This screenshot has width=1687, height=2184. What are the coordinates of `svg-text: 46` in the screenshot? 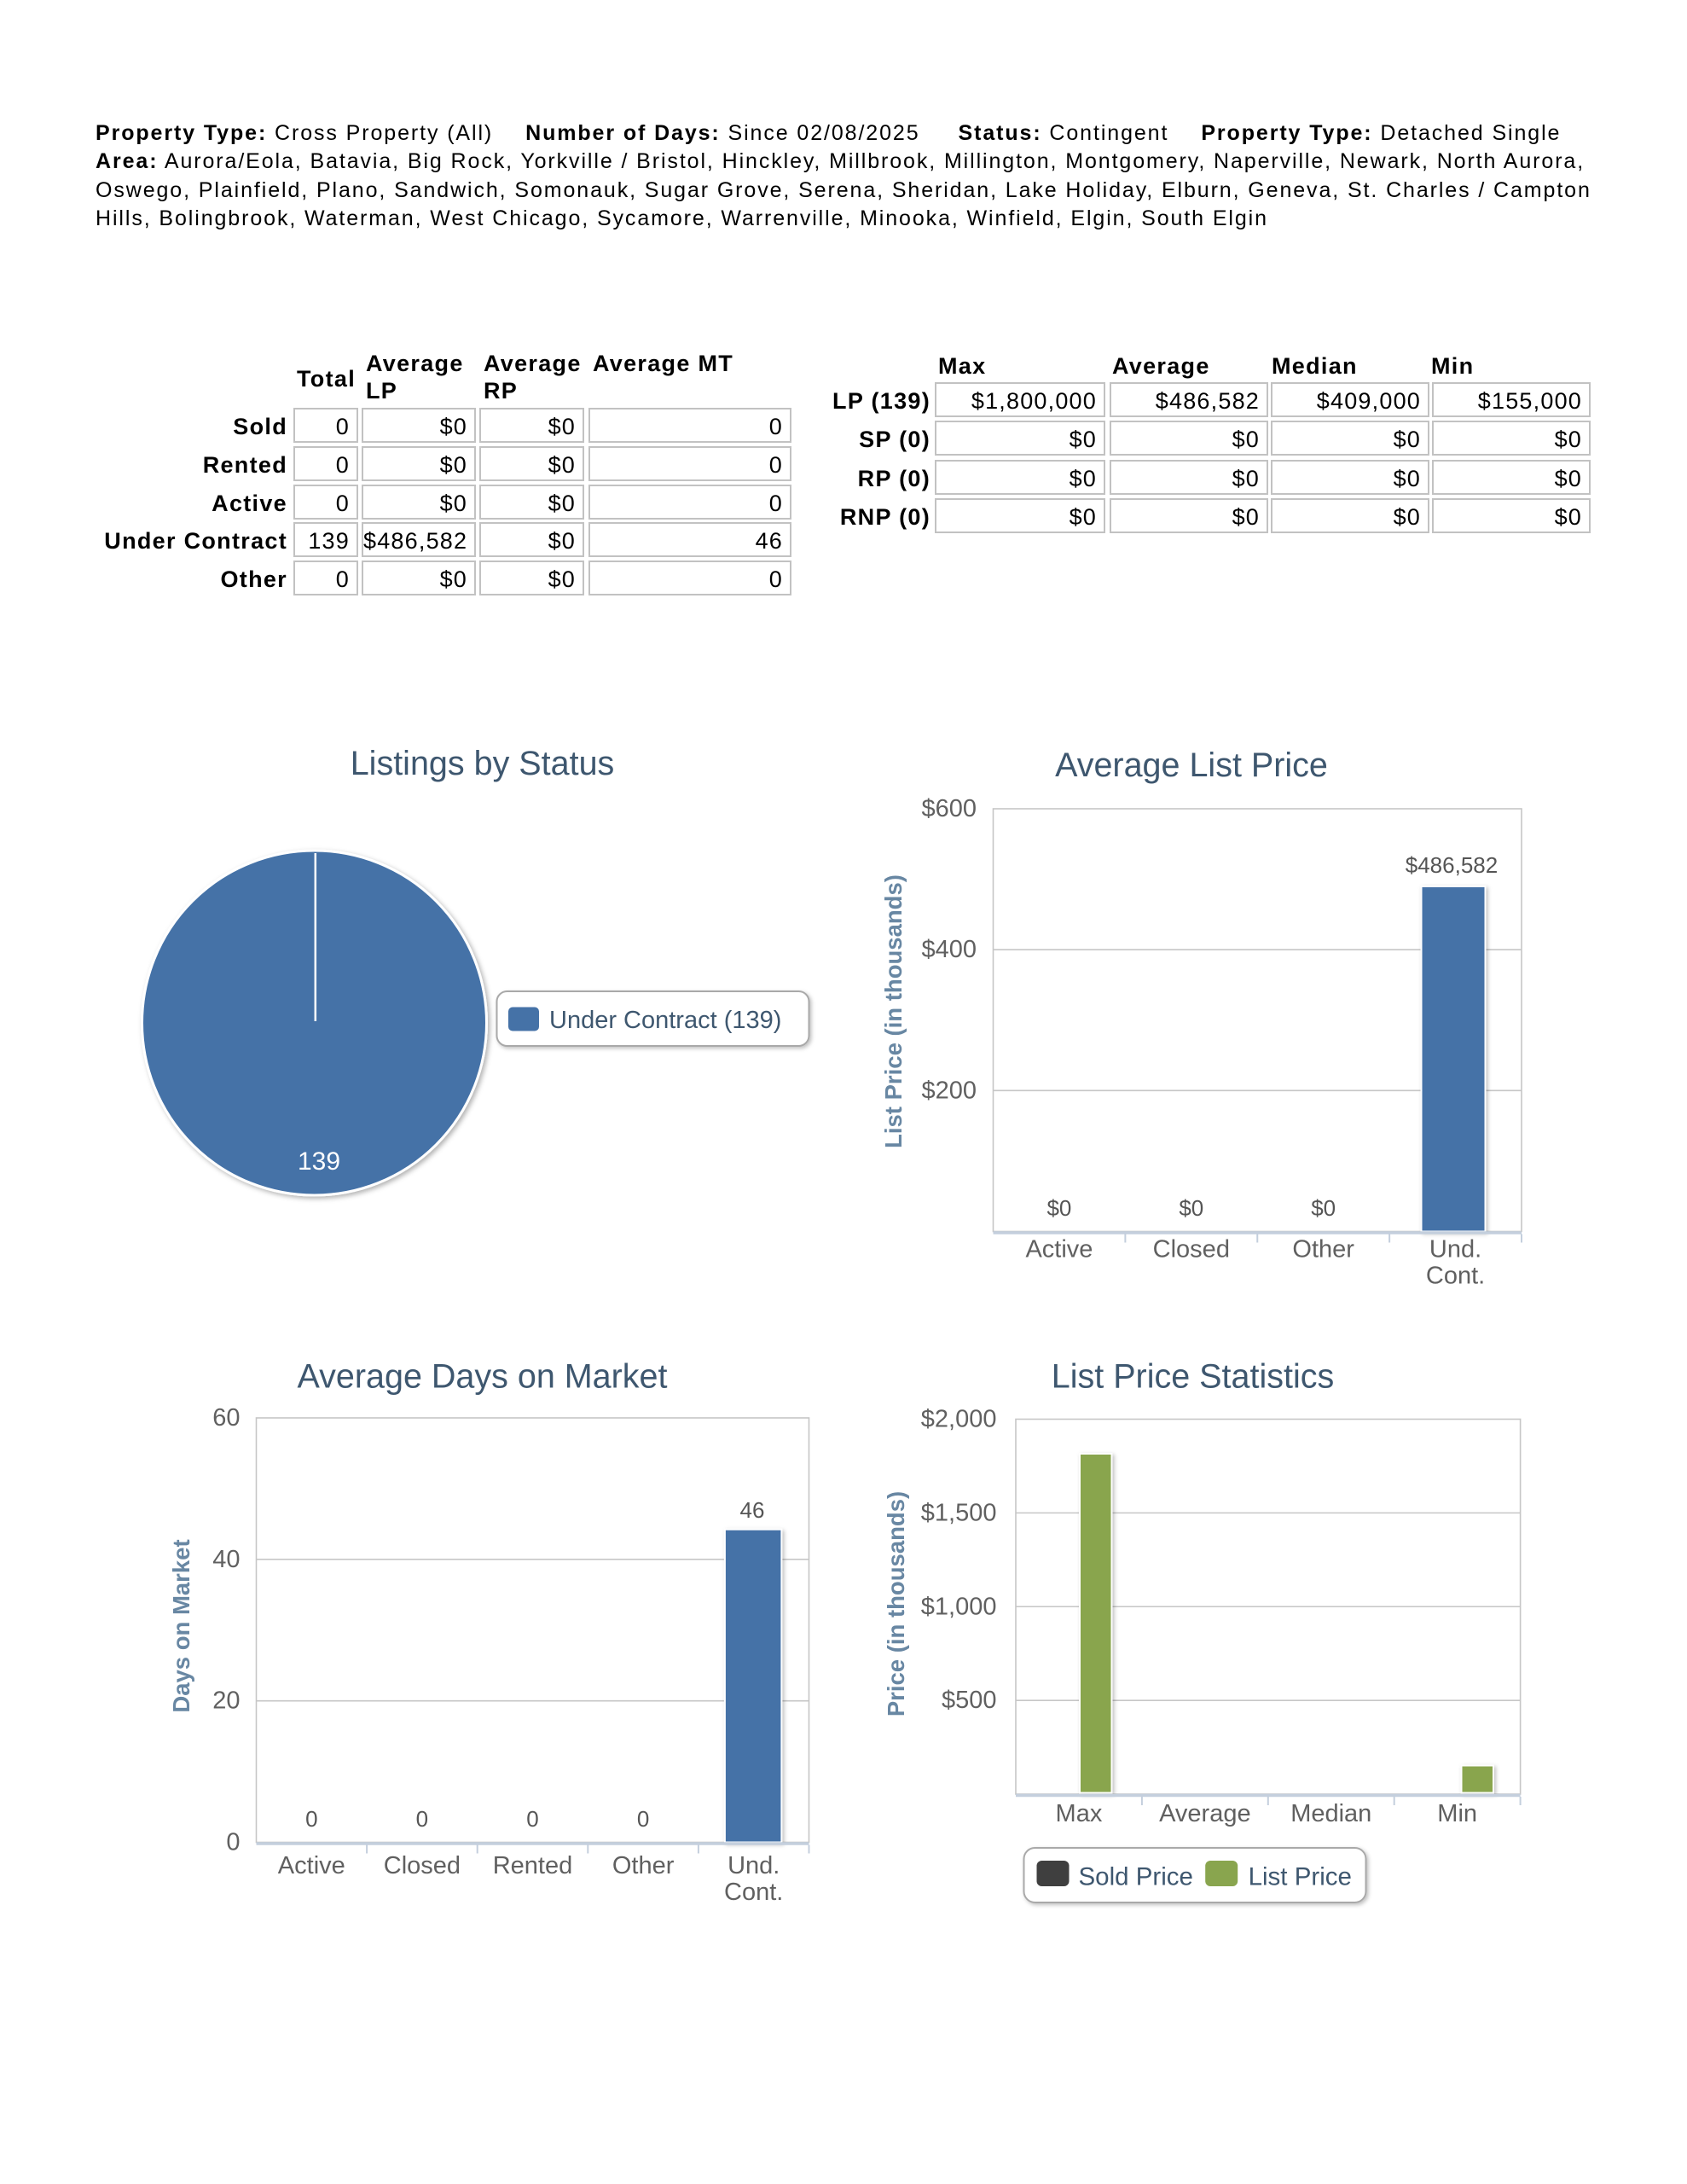 It's located at (753, 1510).